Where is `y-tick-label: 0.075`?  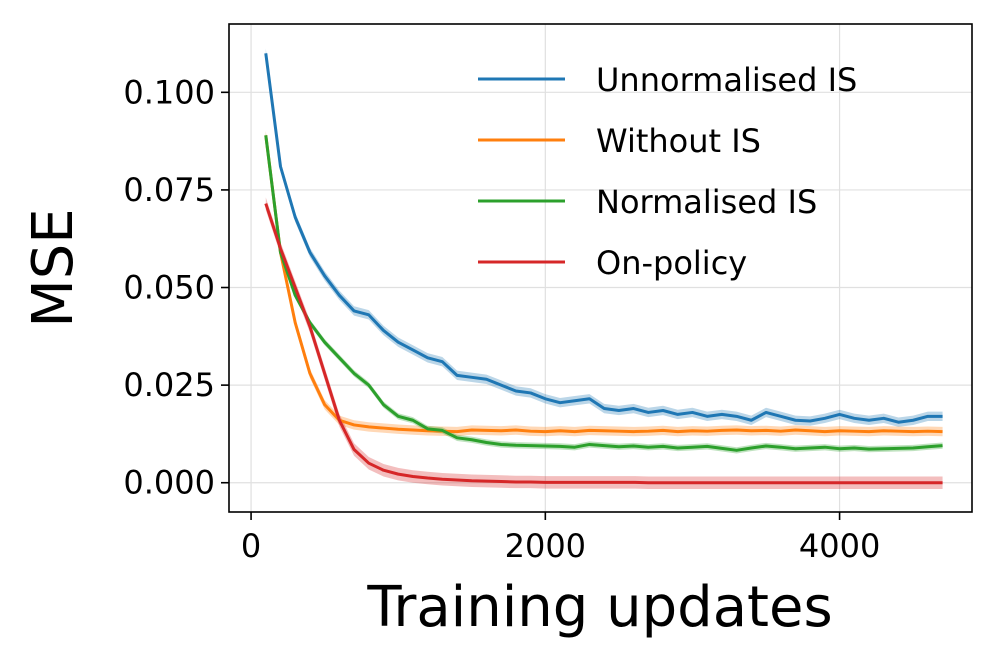
y-tick-label: 0.075 is located at coordinates (169, 190).